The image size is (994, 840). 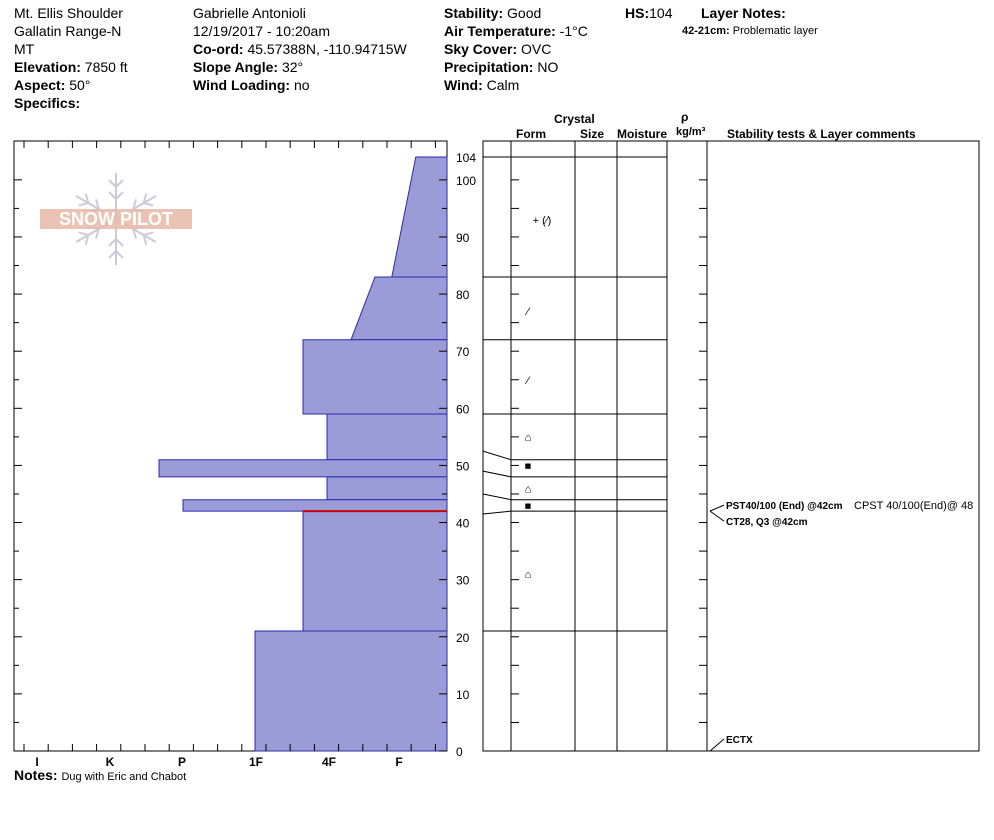 What do you see at coordinates (743, 13) in the screenshot?
I see `layer-notes-heading: Layer Notes:` at bounding box center [743, 13].